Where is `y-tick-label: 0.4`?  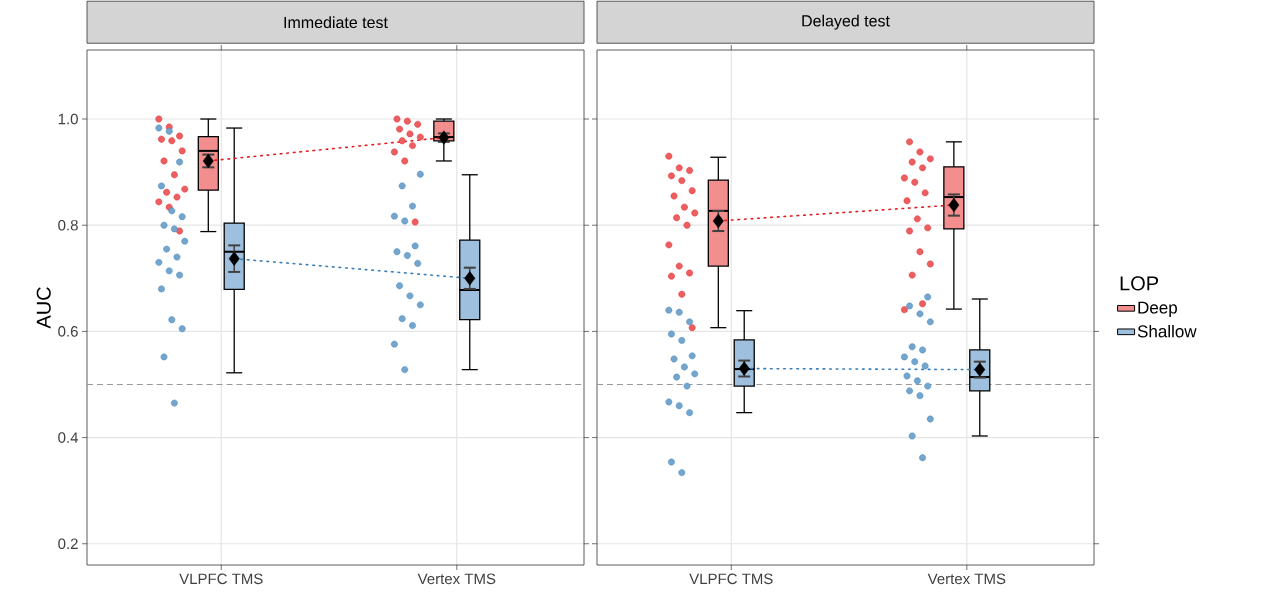
y-tick-label: 0.4 is located at coordinates (68, 437).